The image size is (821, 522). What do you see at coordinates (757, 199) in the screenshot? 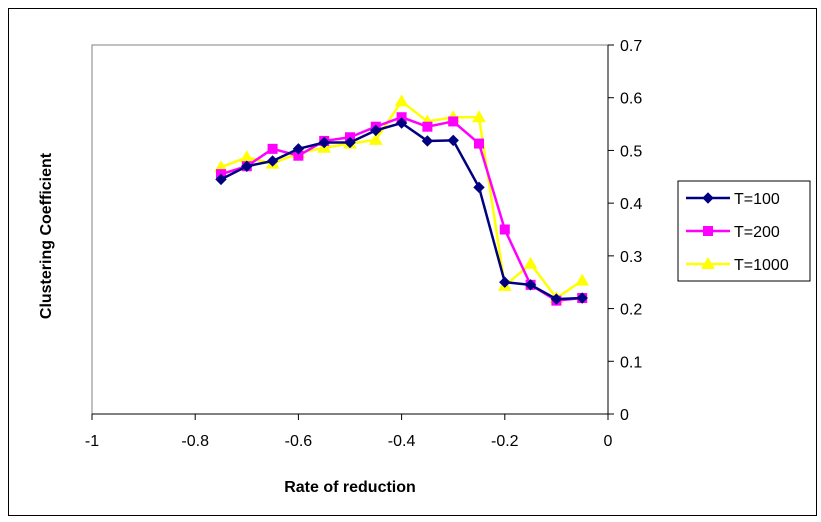
I see `legend-label: T=100` at bounding box center [757, 199].